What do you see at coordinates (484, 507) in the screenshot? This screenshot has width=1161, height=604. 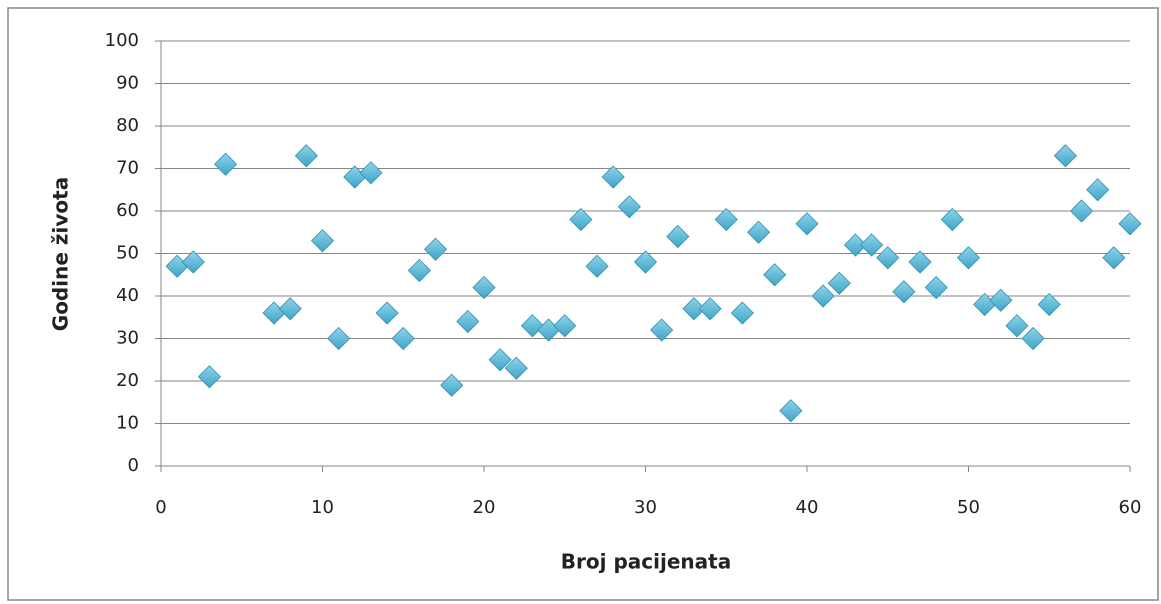 I see `x-tick-label: 20` at bounding box center [484, 507].